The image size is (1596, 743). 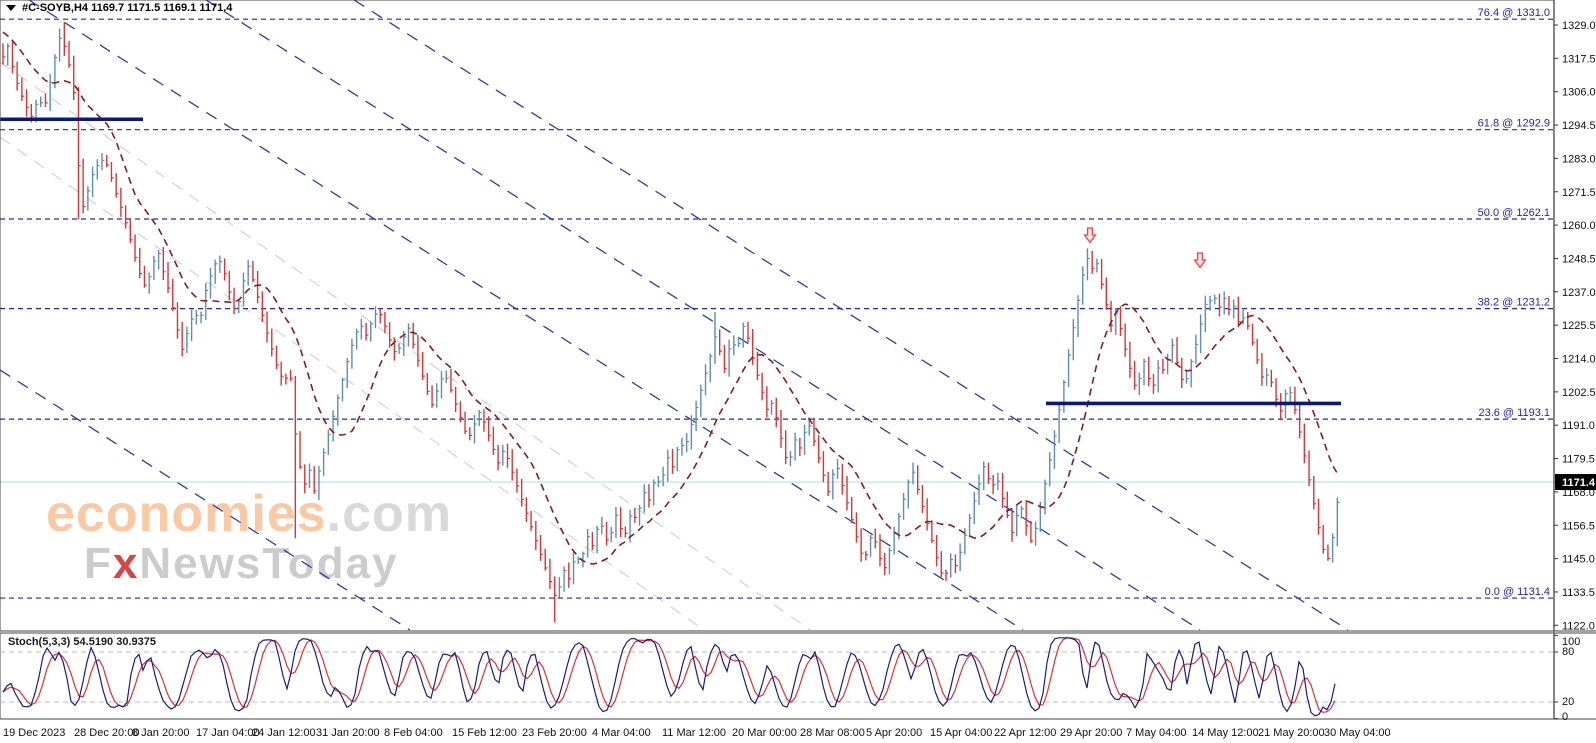 I want to click on price-axis-label: 1191.0, so click(x=1578, y=426).